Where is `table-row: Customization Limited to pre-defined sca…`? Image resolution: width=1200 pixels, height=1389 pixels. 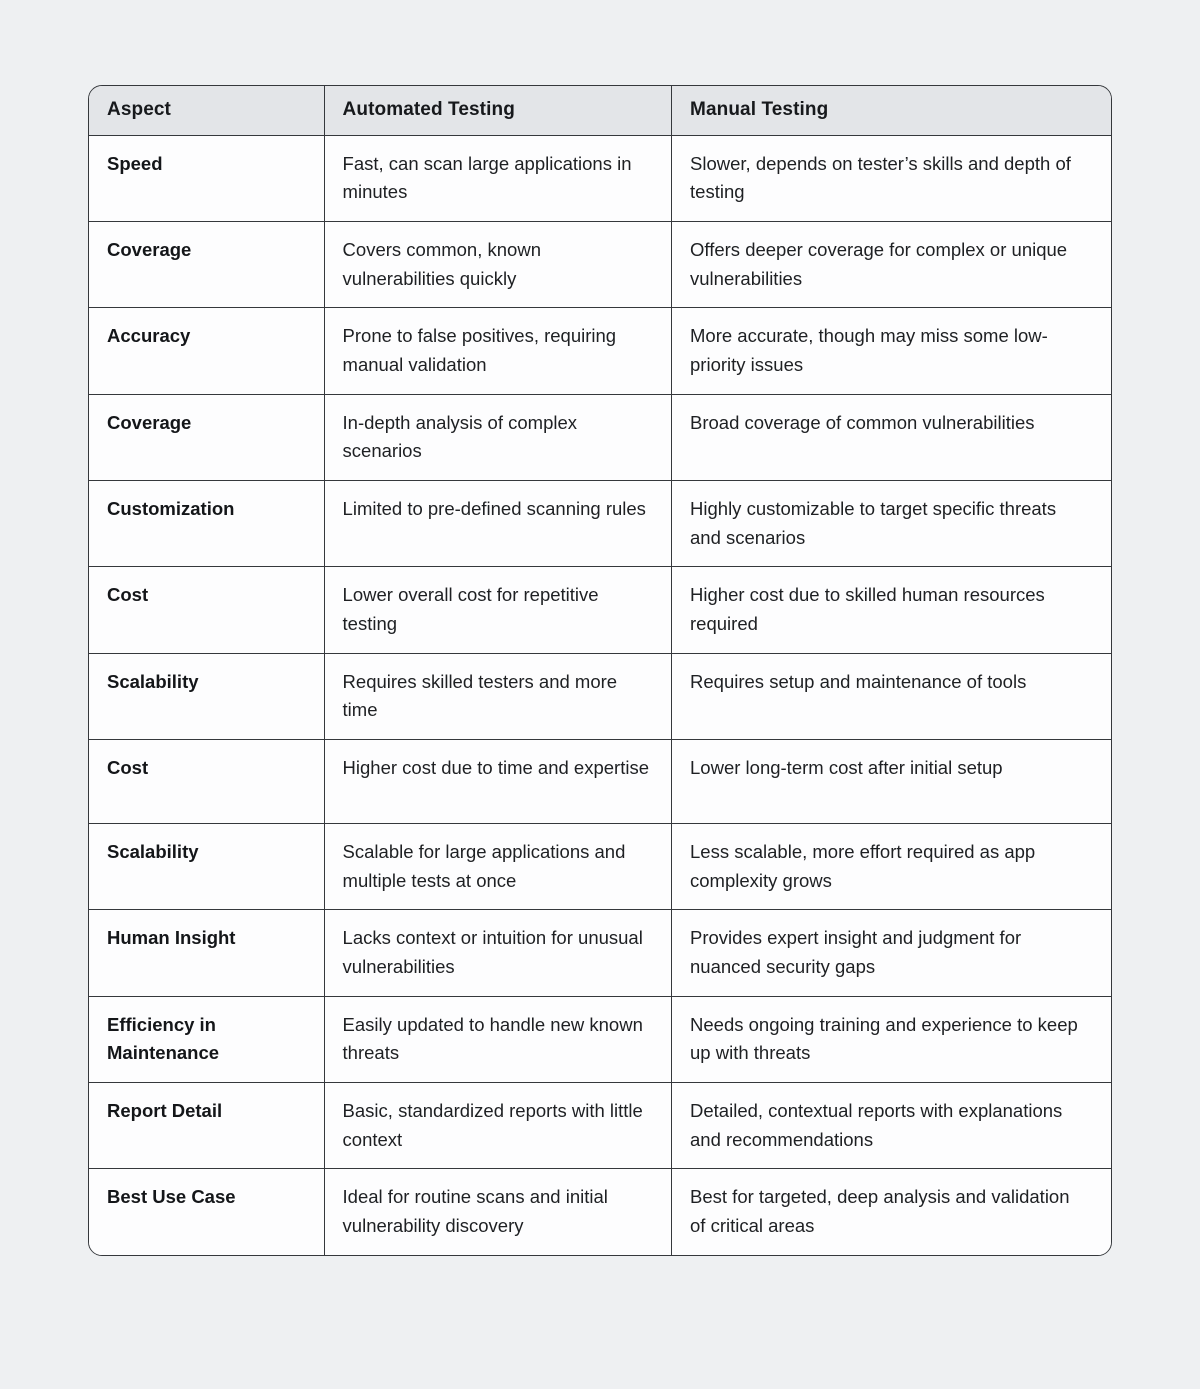
table-row: Customization Limited to pre-defined sca… is located at coordinates (600, 524).